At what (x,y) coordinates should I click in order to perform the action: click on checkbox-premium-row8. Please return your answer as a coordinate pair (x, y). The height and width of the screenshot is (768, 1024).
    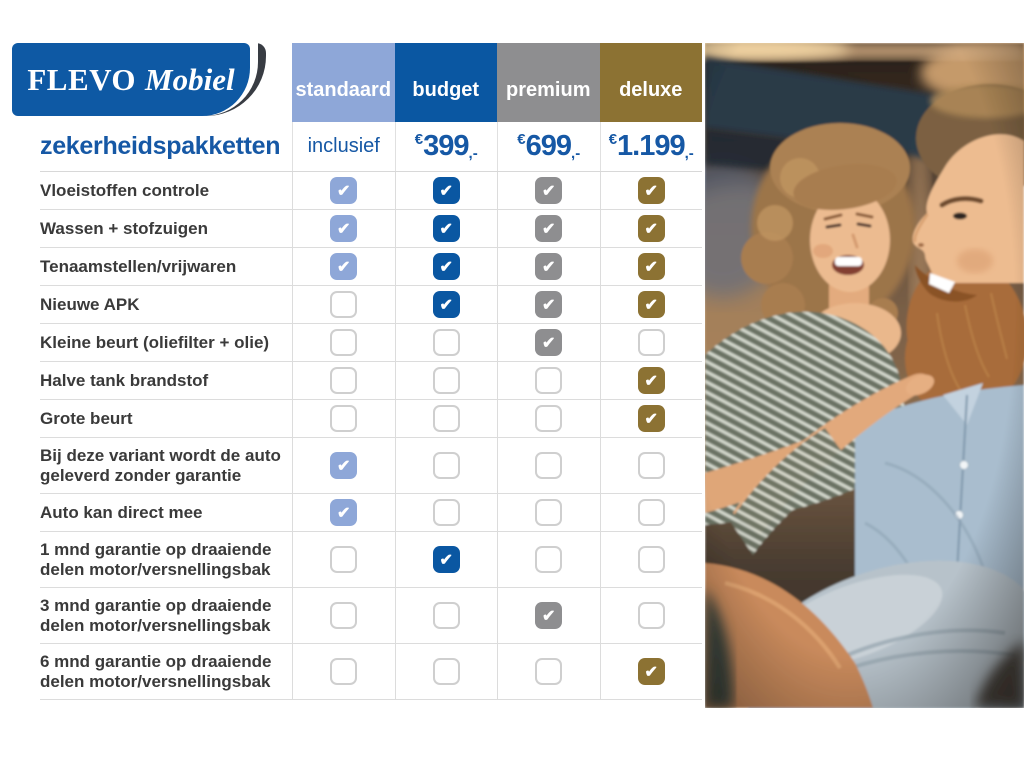
    Looking at the image, I should click on (549, 465).